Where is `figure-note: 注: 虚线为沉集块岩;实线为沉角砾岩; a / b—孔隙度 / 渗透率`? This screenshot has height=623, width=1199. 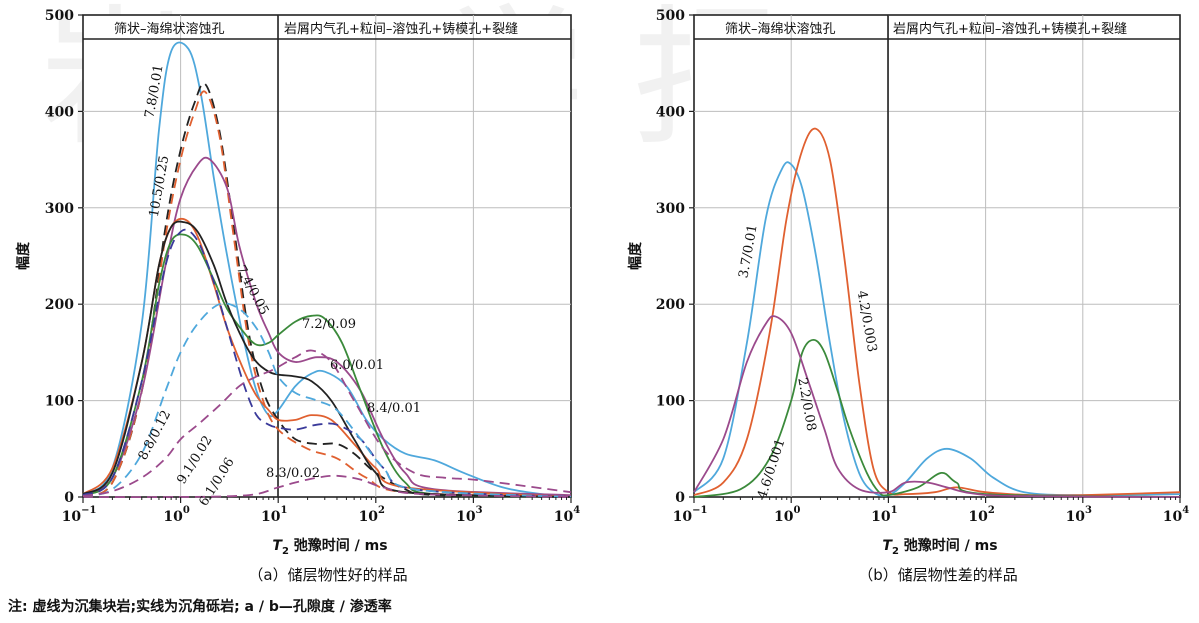 figure-note: 注: 虚线为沉集块岩;实线为沉角砾岩; a / b—孔隙度 / 渗透率 is located at coordinates (200, 606).